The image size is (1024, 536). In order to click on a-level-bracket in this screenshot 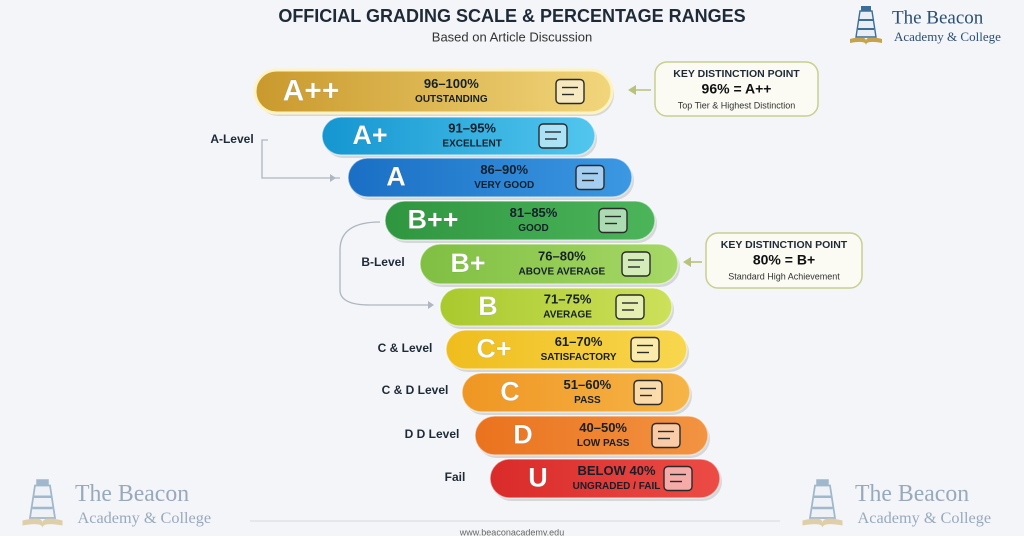, I will do `click(300, 159)`.